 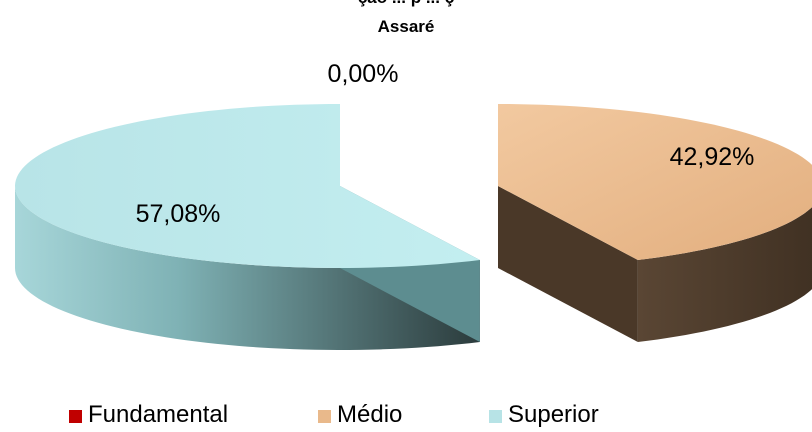 What do you see at coordinates (178, 214) in the screenshot?
I see `data-label-superior: 57,08%` at bounding box center [178, 214].